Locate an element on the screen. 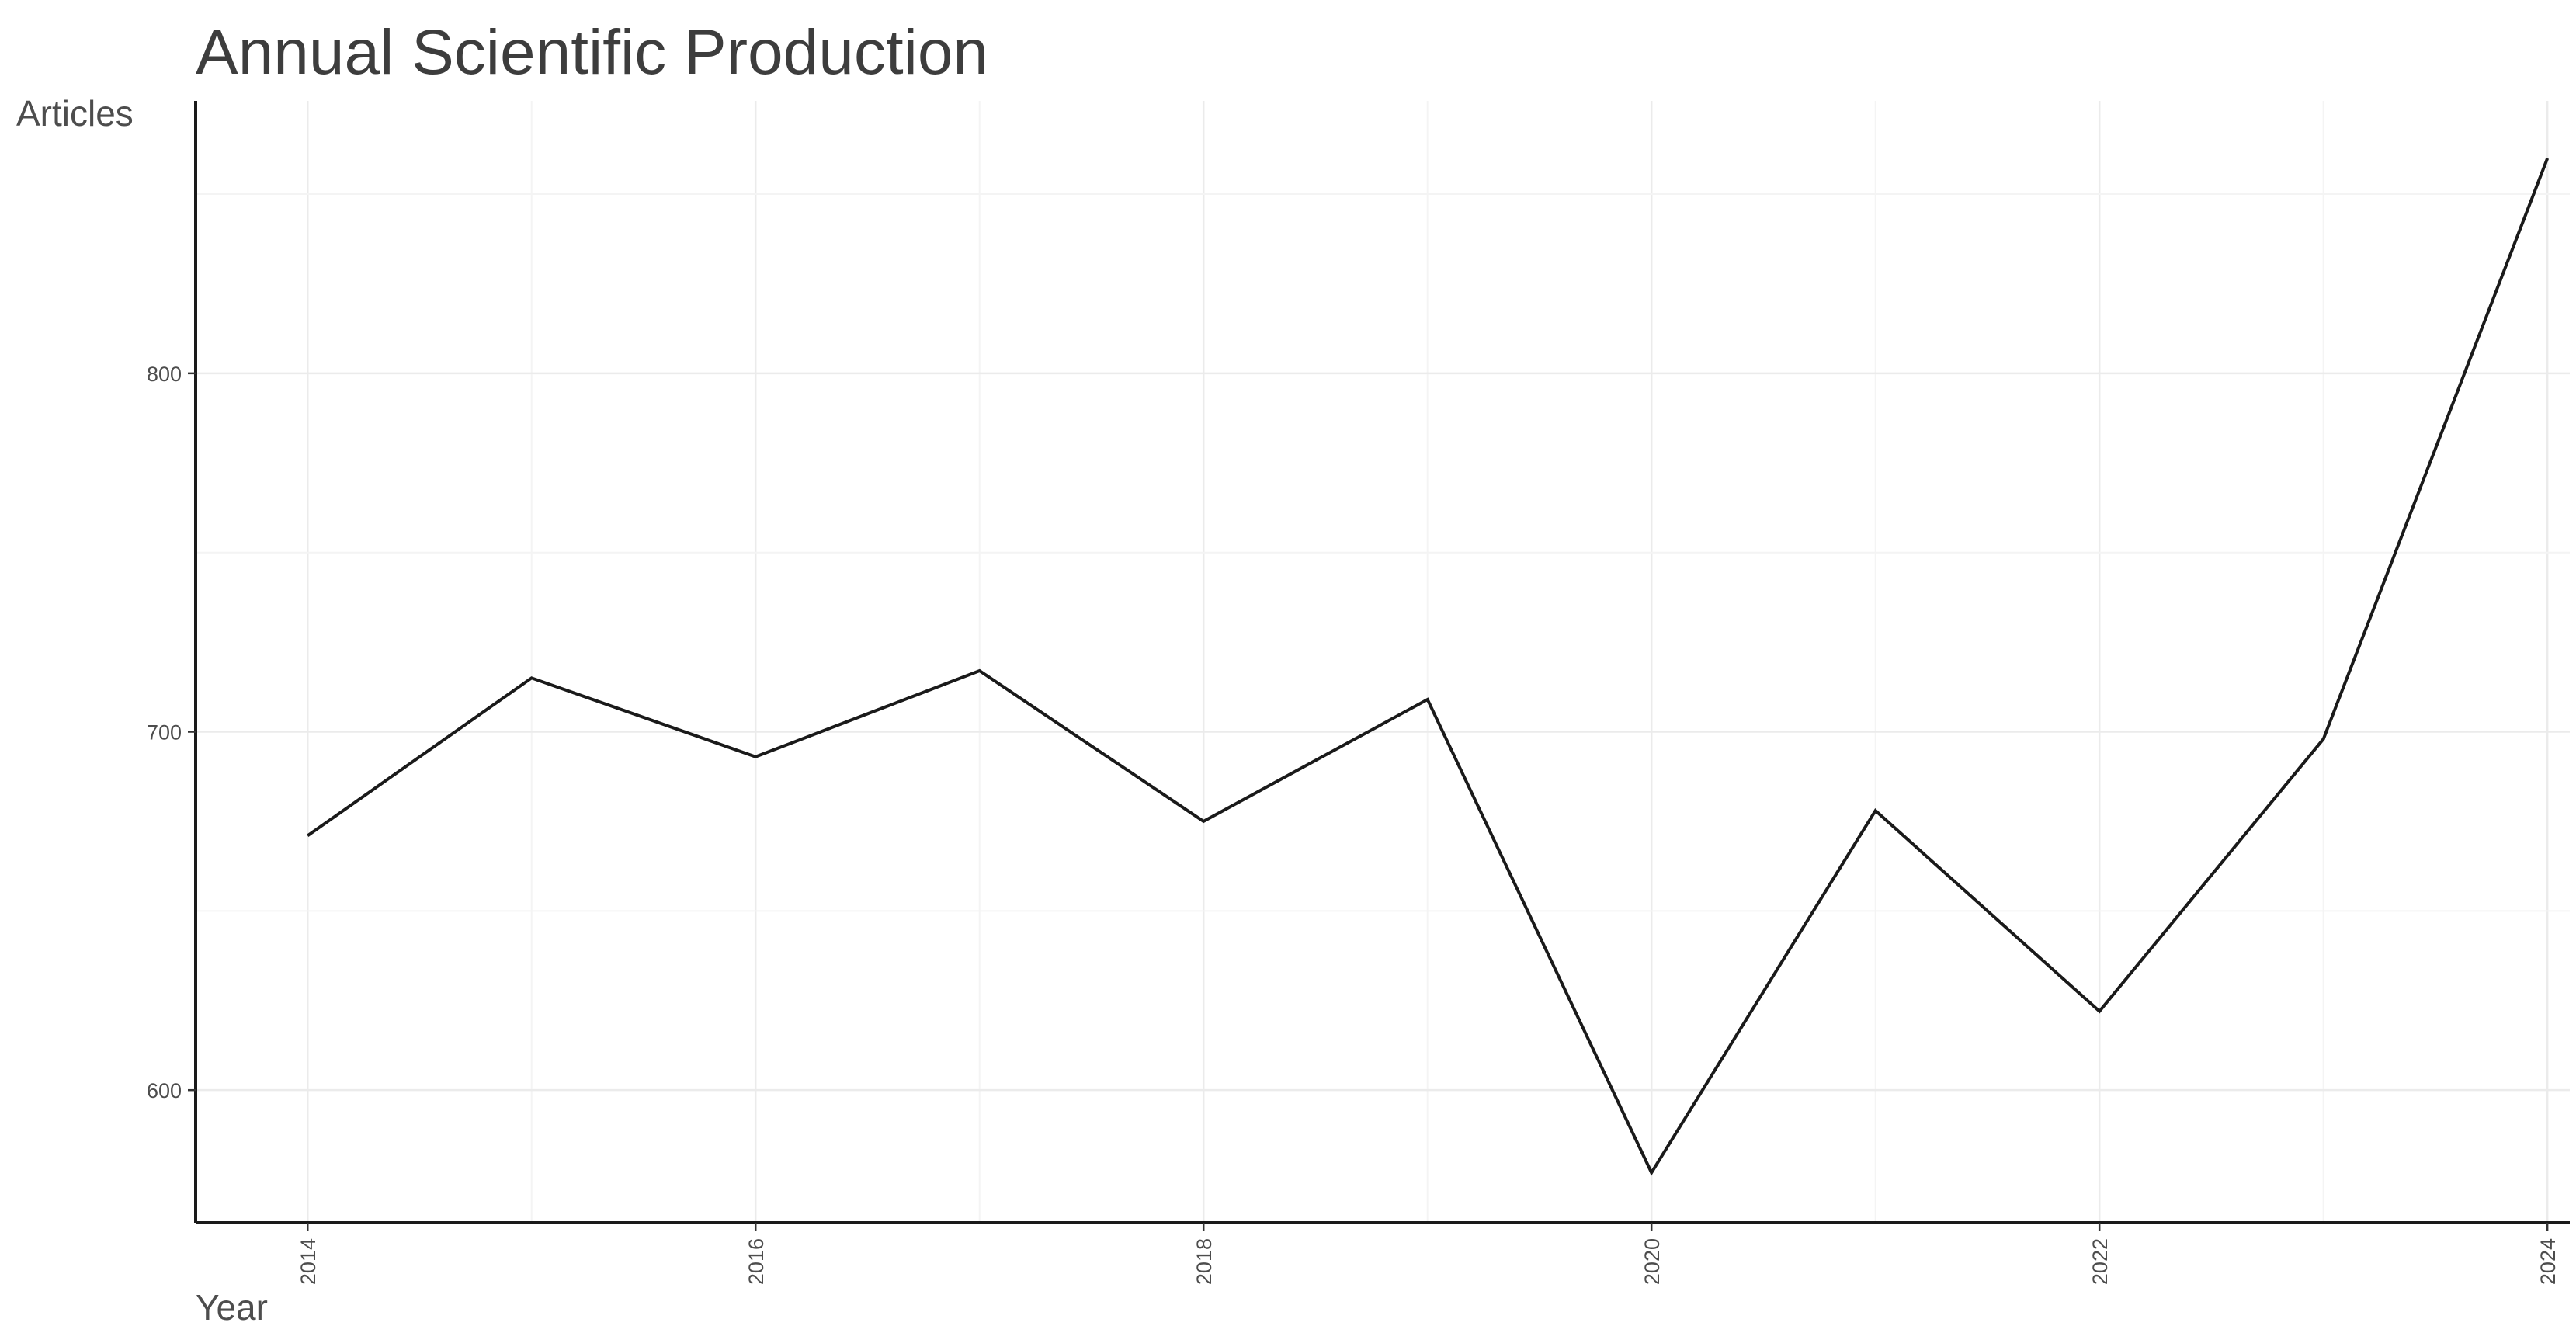  x-tick-label: 2018 is located at coordinates (1204, 1261).